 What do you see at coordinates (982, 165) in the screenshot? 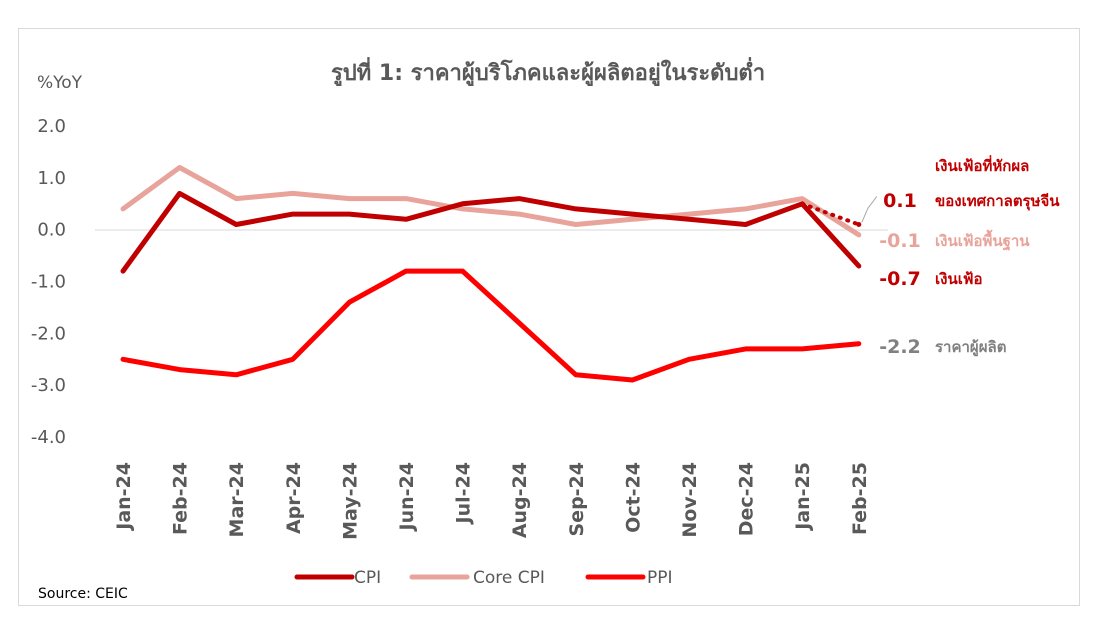
I see `annotation-text: เงินเฟ้อที่หักผล` at bounding box center [982, 165].